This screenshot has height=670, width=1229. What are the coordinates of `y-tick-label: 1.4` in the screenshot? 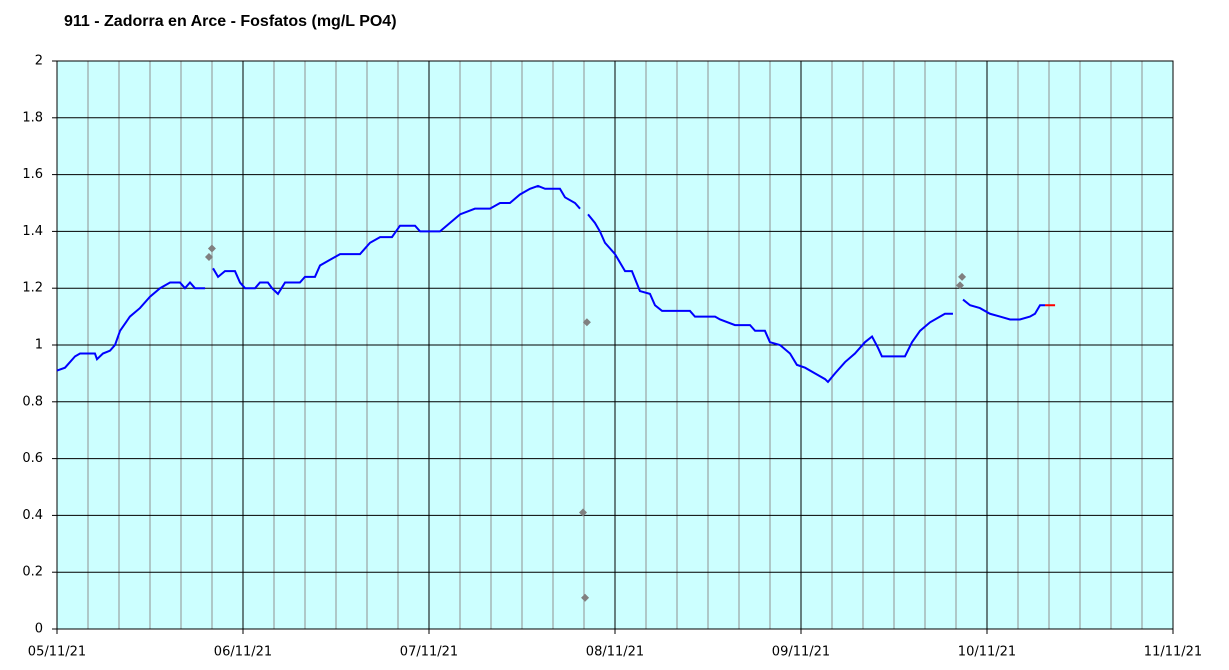 It's located at (32, 231).